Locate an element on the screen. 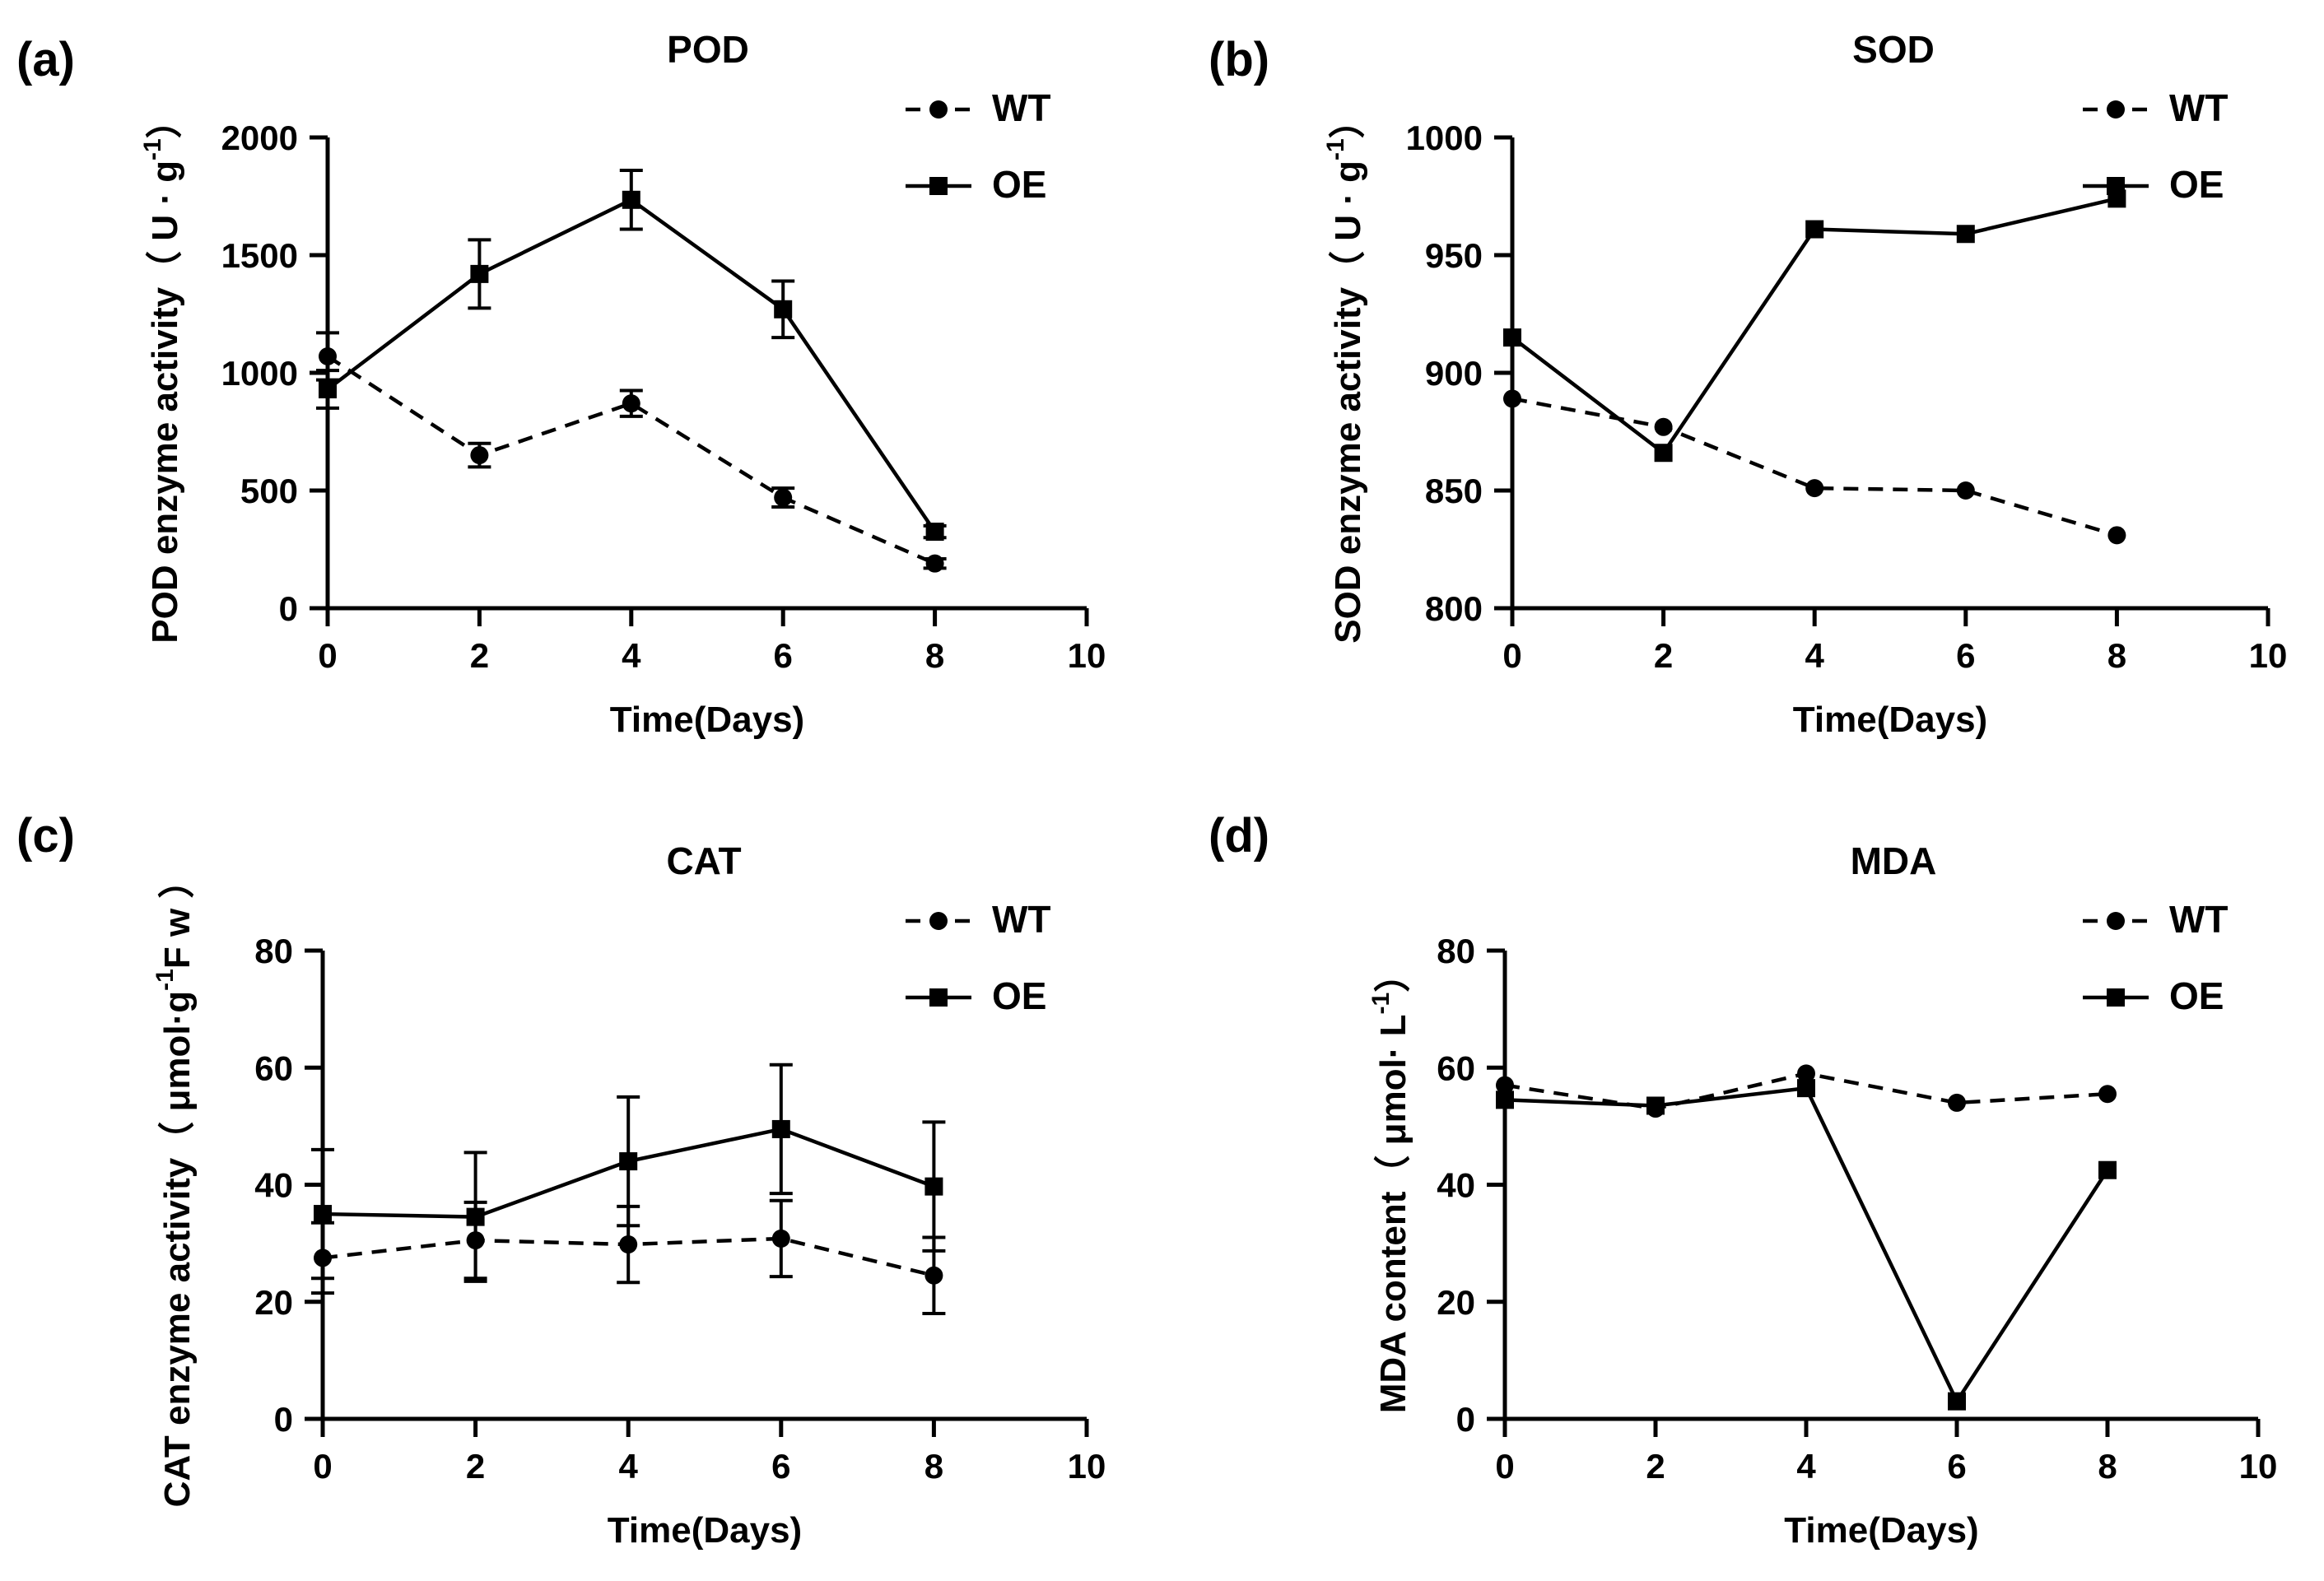 The image size is (2324, 1581). series-line-oe is located at coordinates (1806, 1246).